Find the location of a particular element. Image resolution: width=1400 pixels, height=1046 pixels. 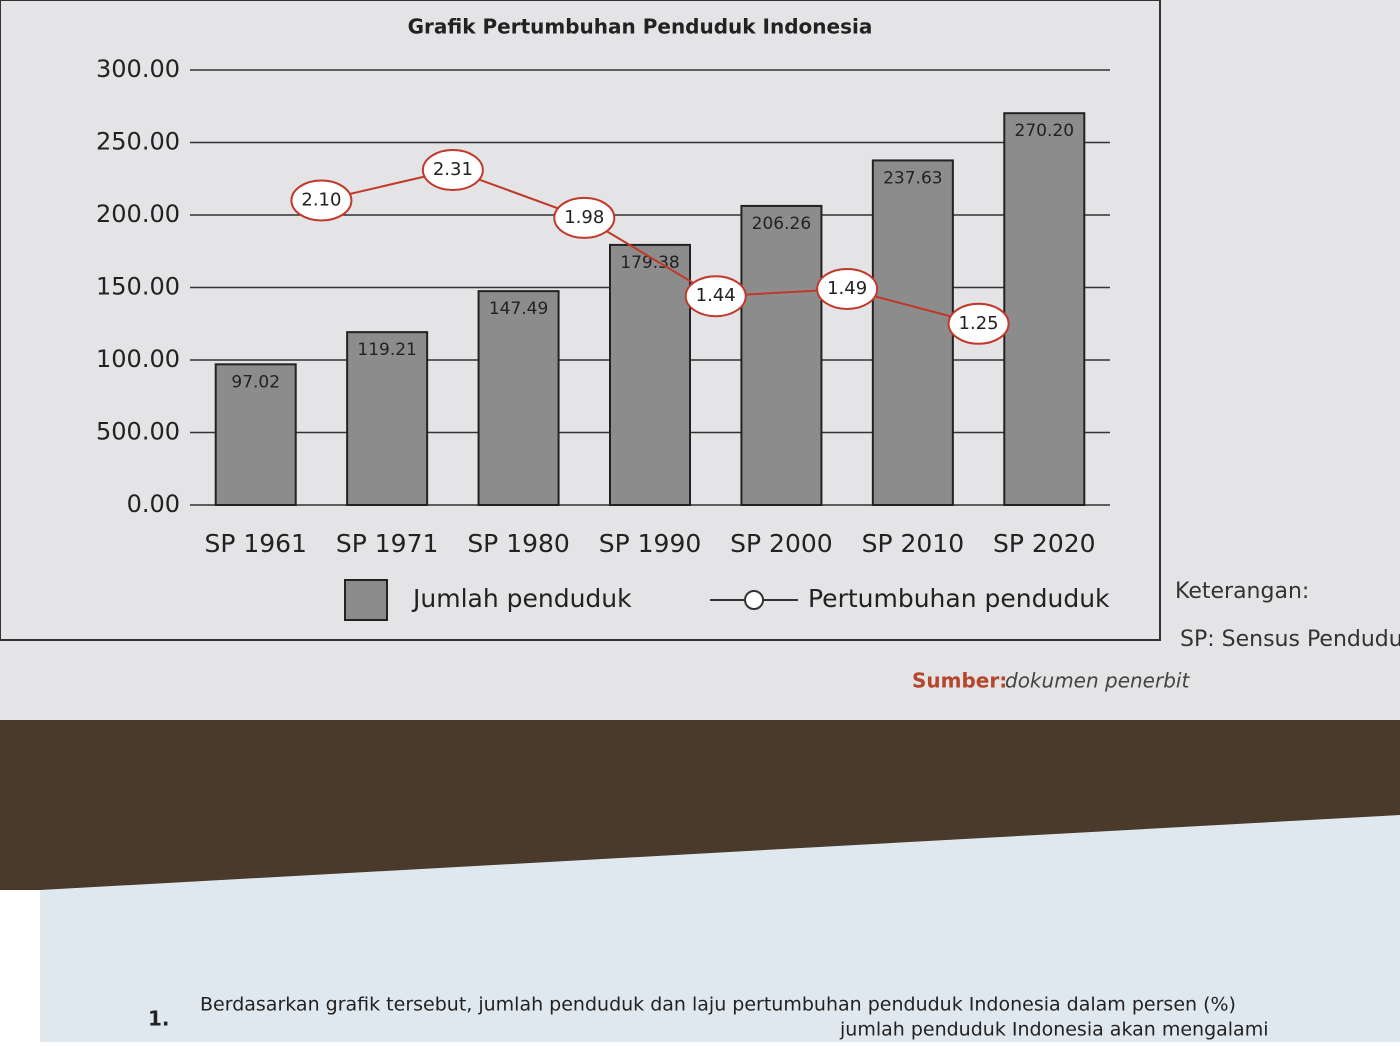

notes-text: SP: Sensus Pendudu is located at coordinates (1290, 639).